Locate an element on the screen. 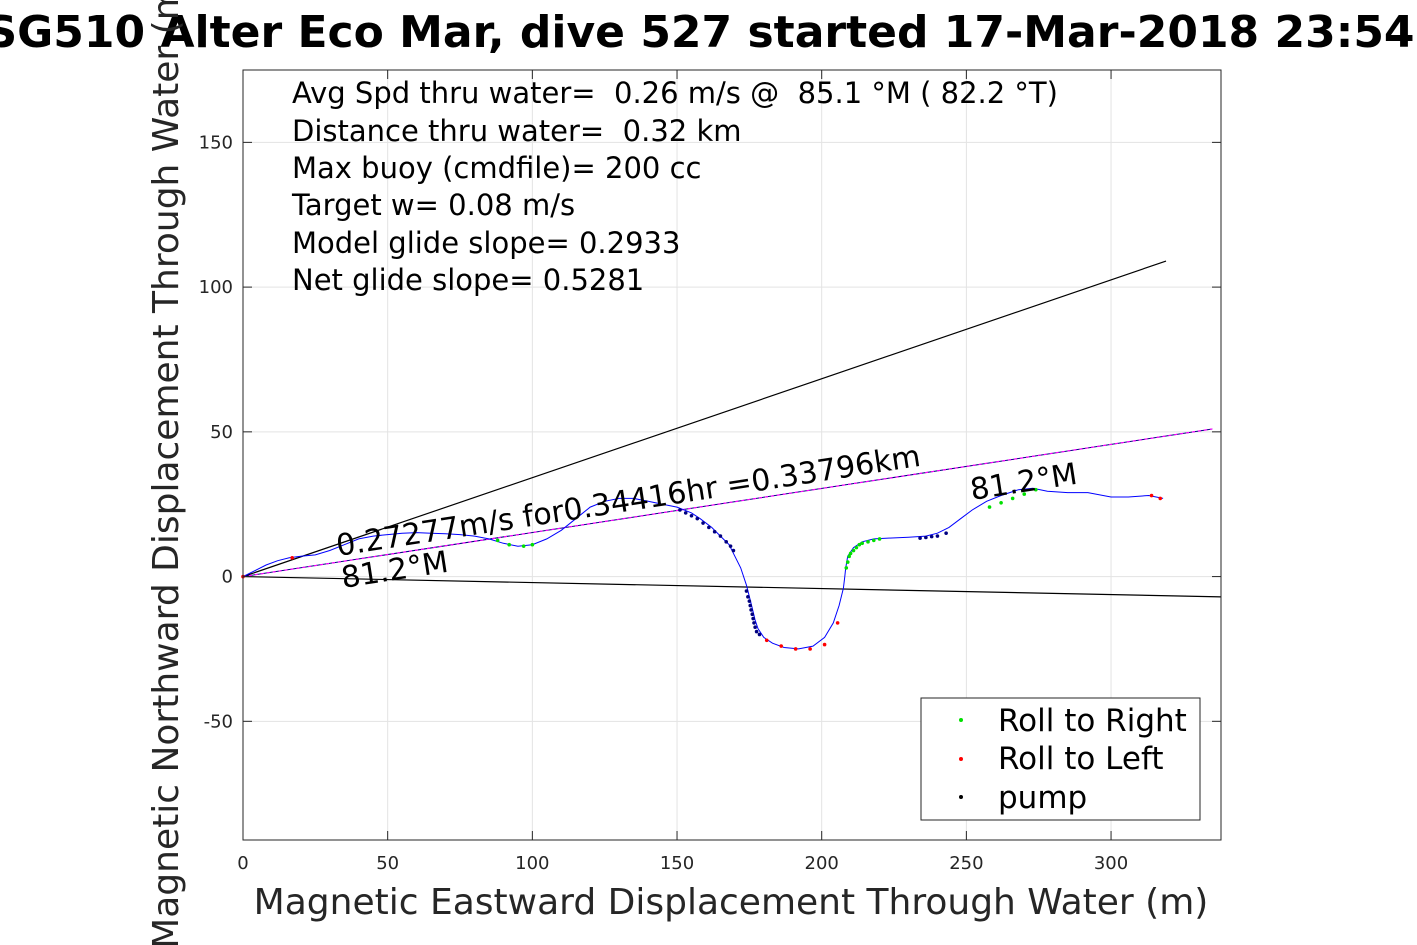 The height and width of the screenshot is (945, 1417). reference-line-lower is located at coordinates (732, 586).